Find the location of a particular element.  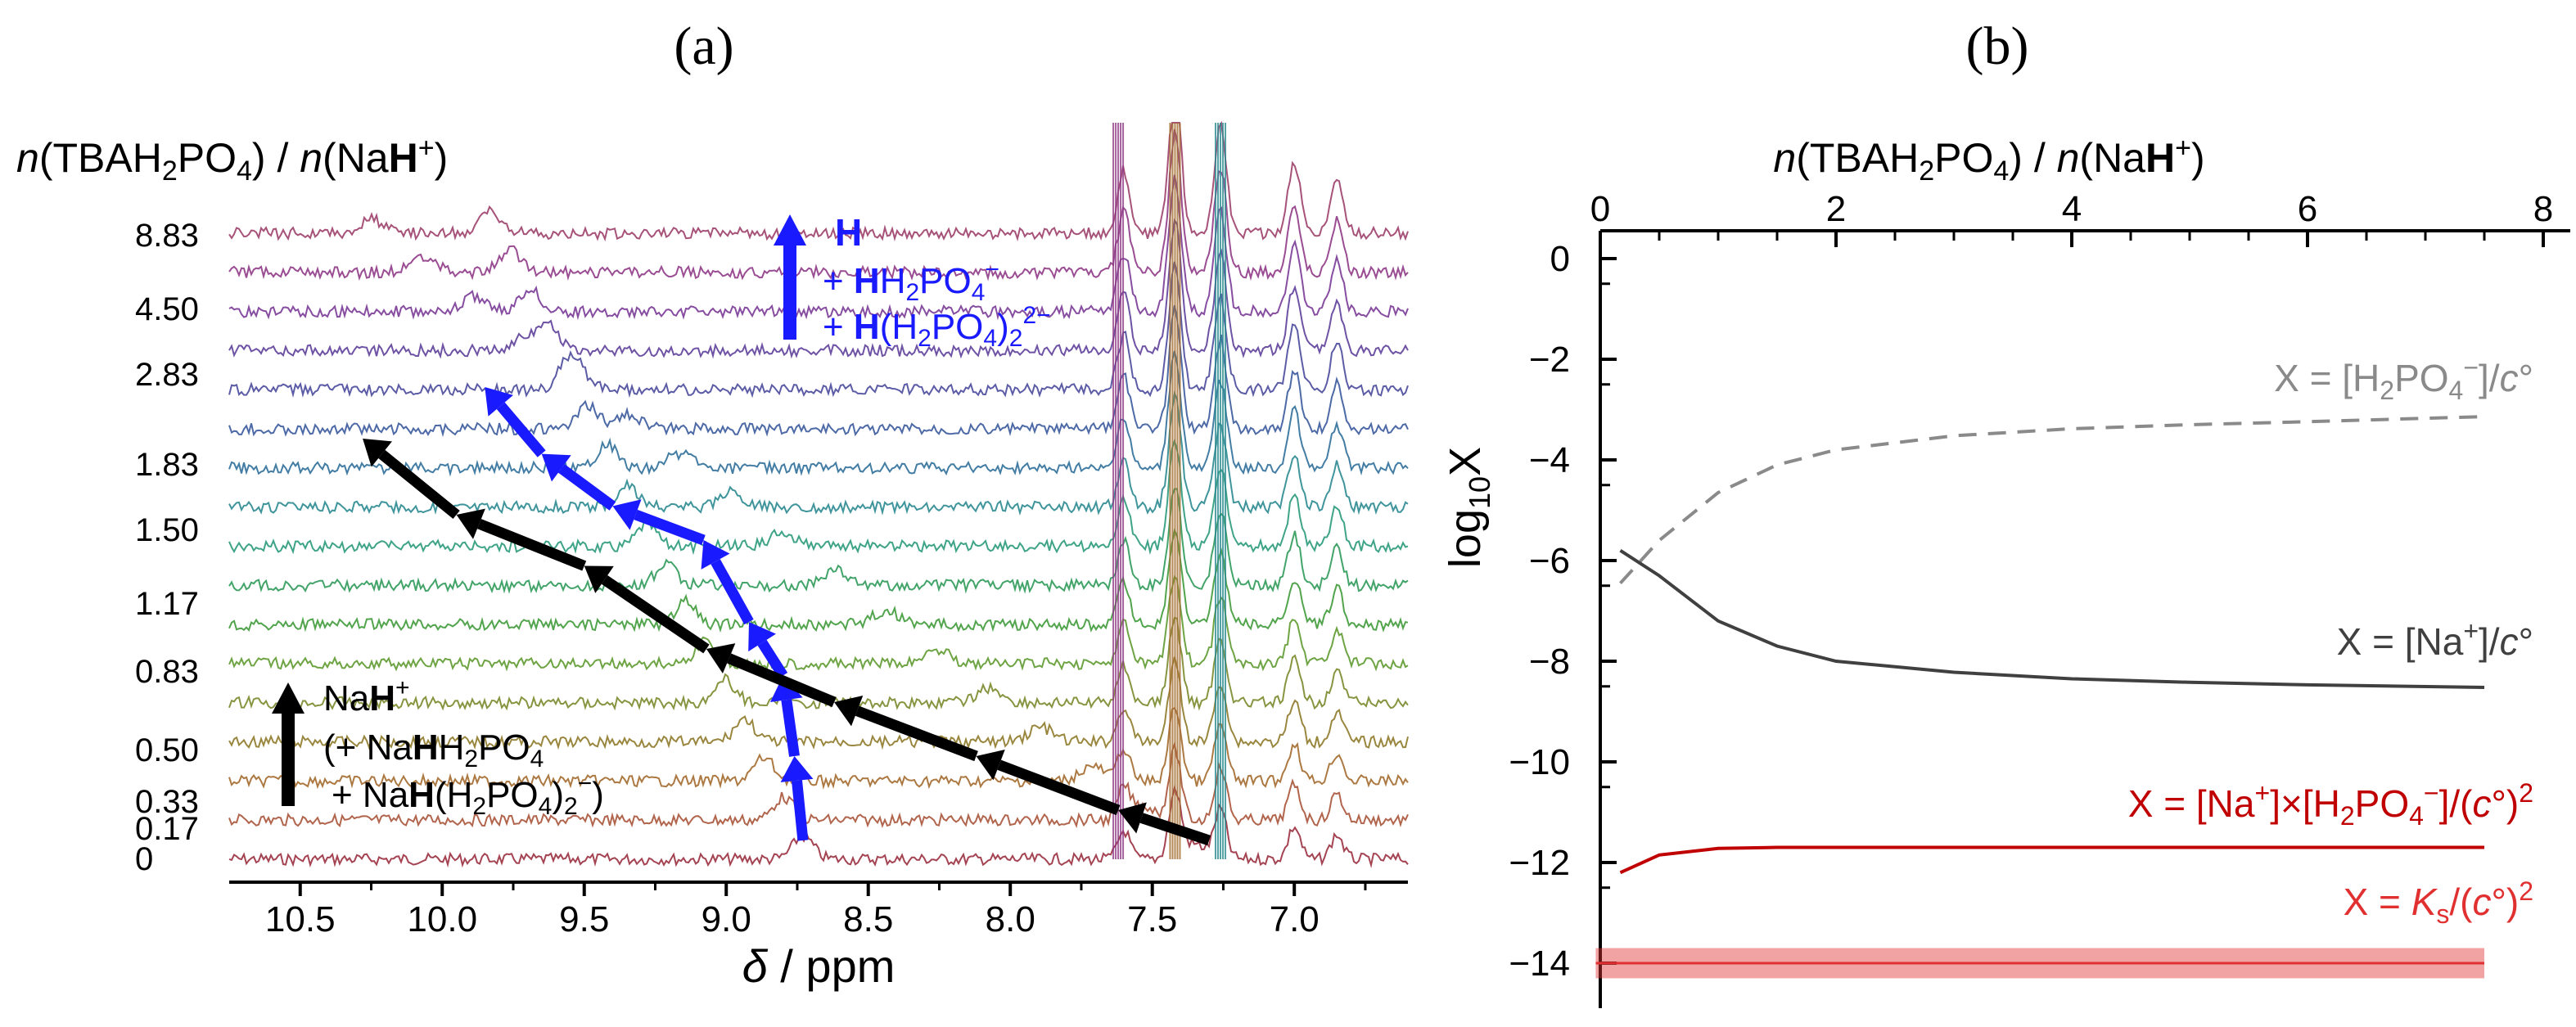

fixed-peaks is located at coordinates (1169, 491).